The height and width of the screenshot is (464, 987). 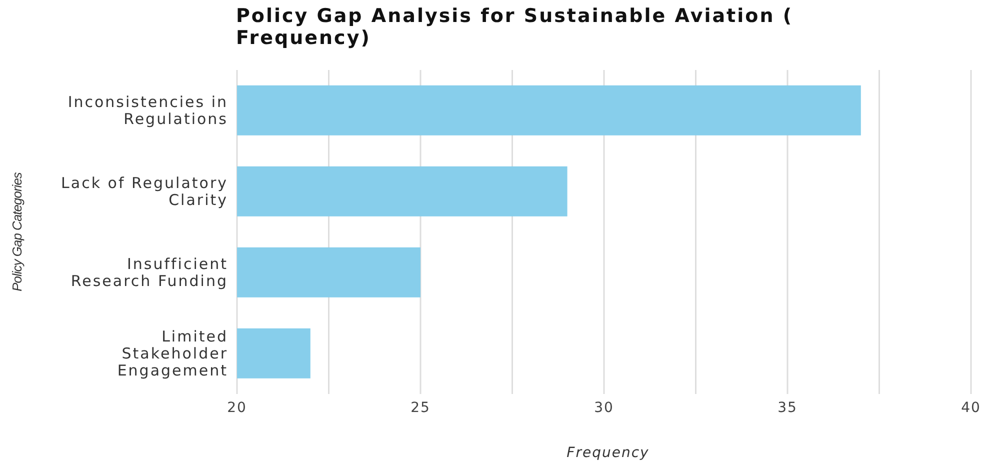 I want to click on y-tick-label: Limited Stakeholder Engagement, so click(x=172, y=354).